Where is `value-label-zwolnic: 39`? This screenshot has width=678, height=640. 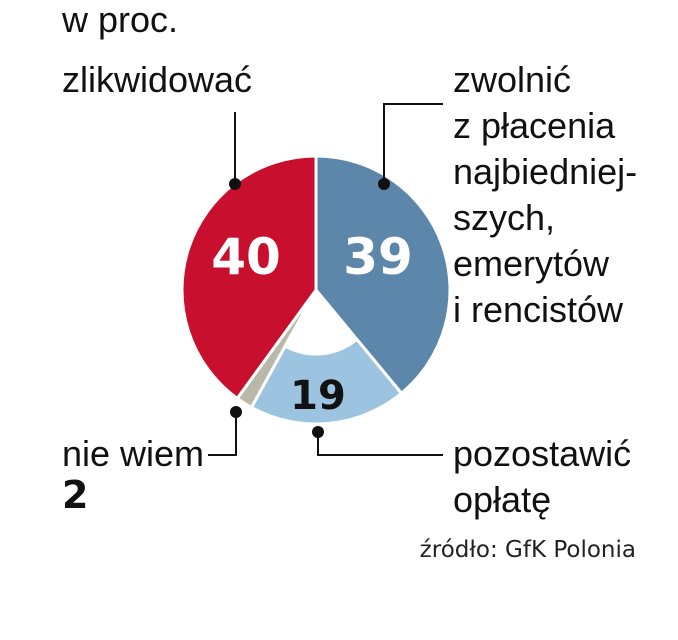 value-label-zwolnic: 39 is located at coordinates (378, 257).